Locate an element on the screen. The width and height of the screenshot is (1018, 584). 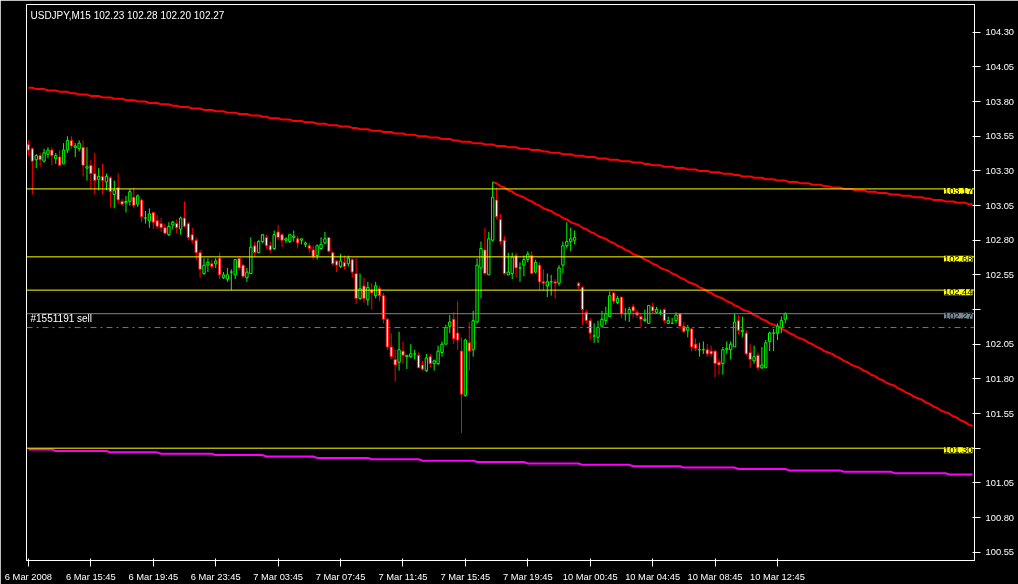
y-tick-label: 102.80 is located at coordinates (1000, 240).